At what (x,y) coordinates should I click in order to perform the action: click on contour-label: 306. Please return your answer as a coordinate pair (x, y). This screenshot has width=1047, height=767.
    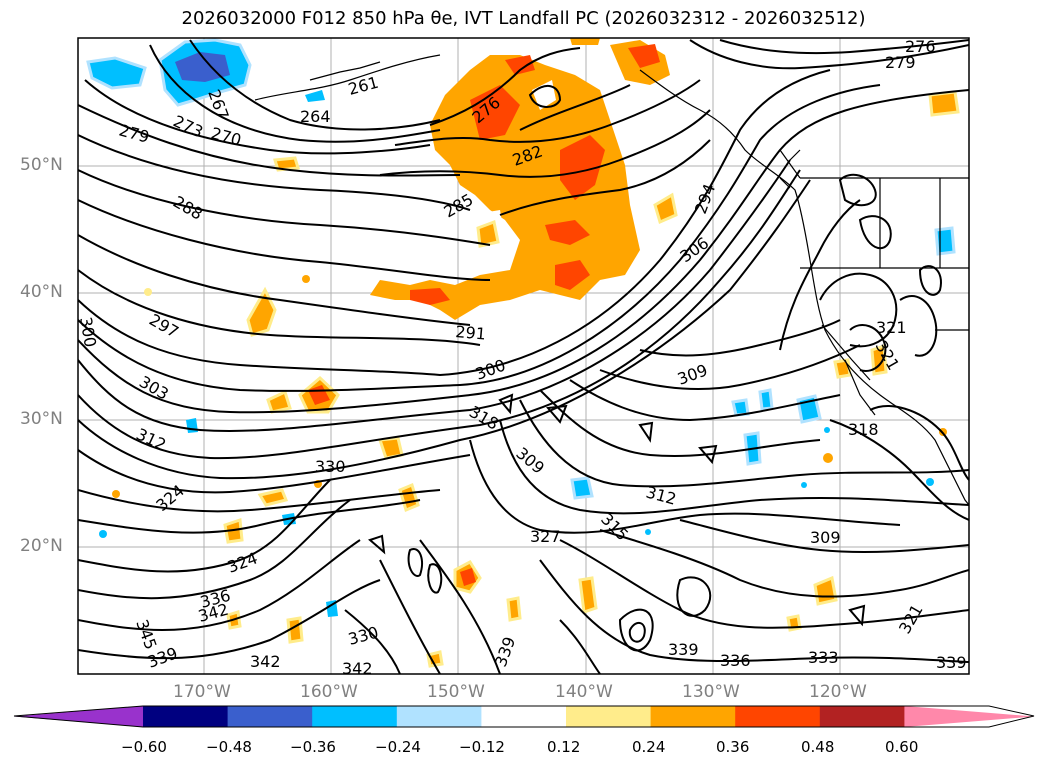
    Looking at the image, I should click on (694, 249).